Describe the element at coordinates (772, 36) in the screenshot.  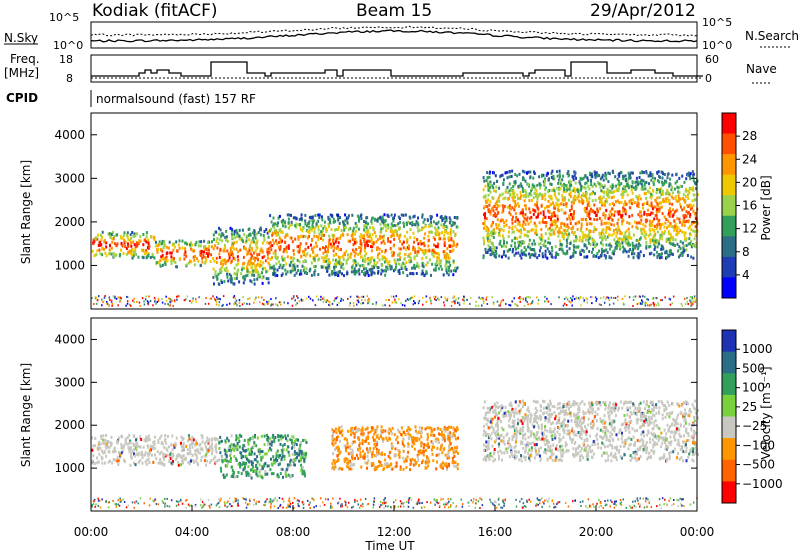
I see `nsearch-label: N.Search` at that location.